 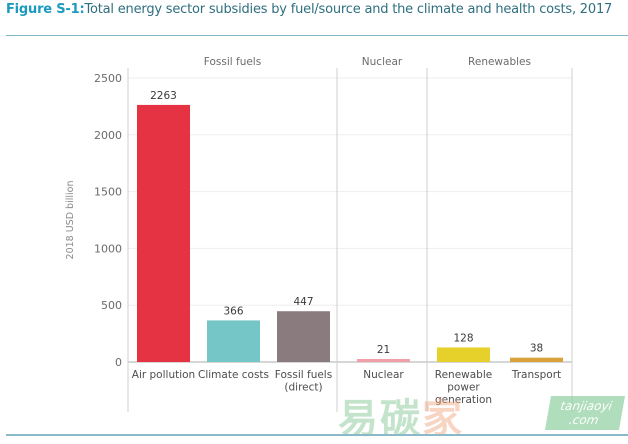 I want to click on category-label-line: Transport, so click(x=536, y=375).